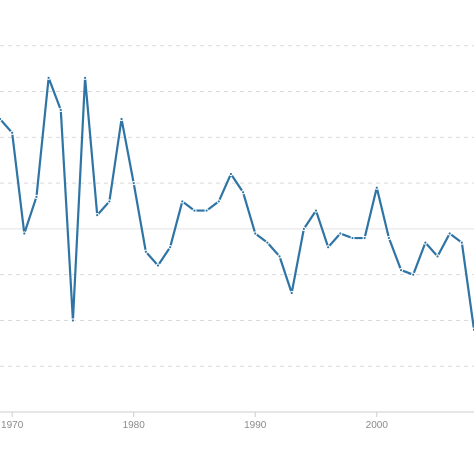  I want to click on x-tick-label: 1990, so click(255, 425).